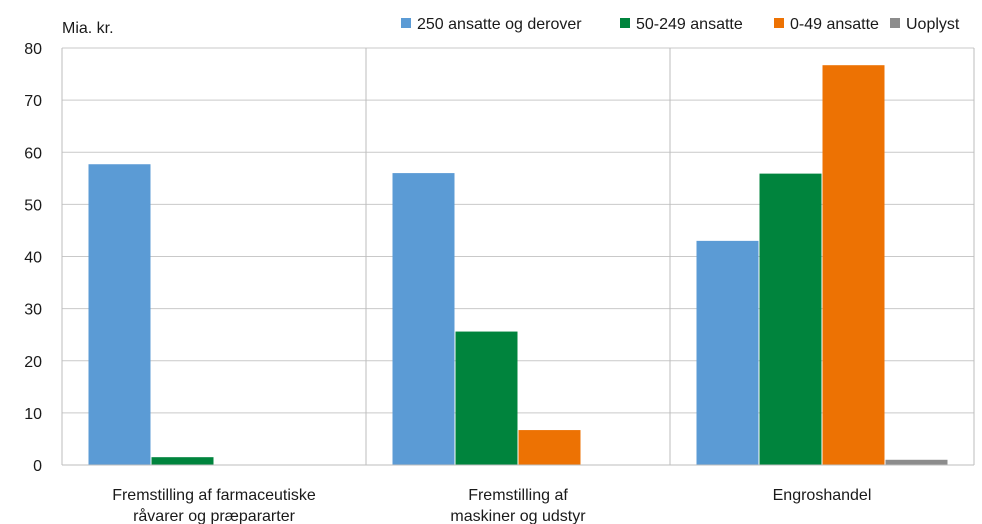  I want to click on legend-label: 50-249 ansatte, so click(689, 24).